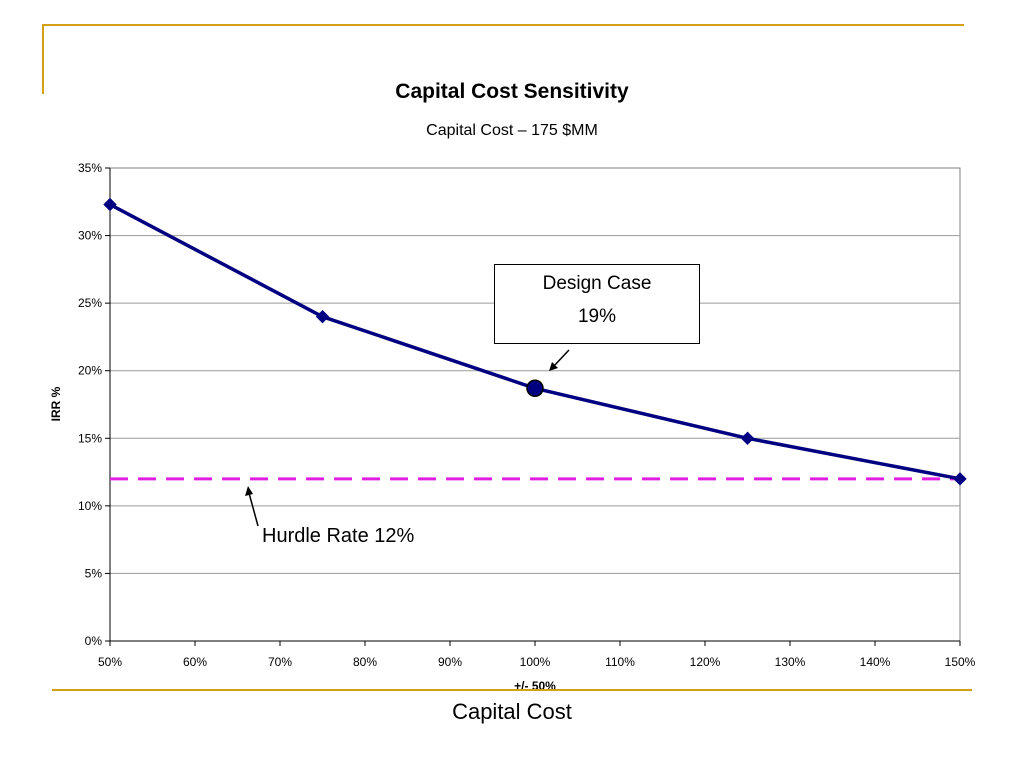  What do you see at coordinates (90, 236) in the screenshot?
I see `y-tick-label: 30%` at bounding box center [90, 236].